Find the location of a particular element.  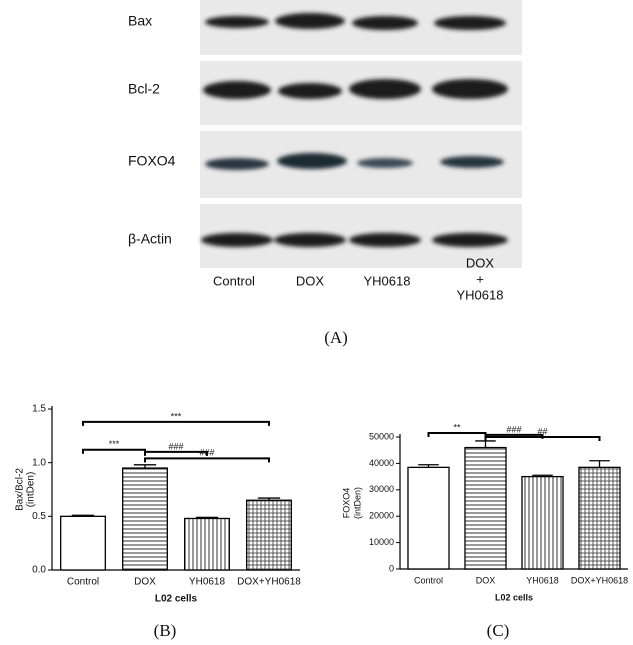

y-tick-label: 0.5 is located at coordinates (39, 516).